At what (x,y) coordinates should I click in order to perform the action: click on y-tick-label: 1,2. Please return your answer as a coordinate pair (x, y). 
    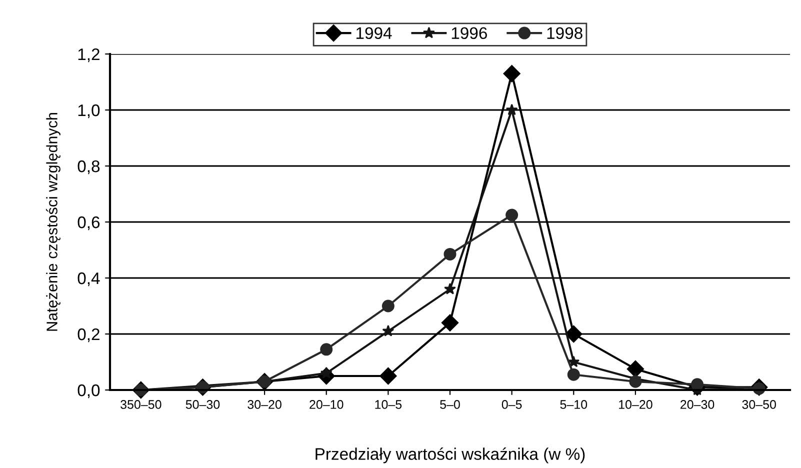
    Looking at the image, I should click on (89, 55).